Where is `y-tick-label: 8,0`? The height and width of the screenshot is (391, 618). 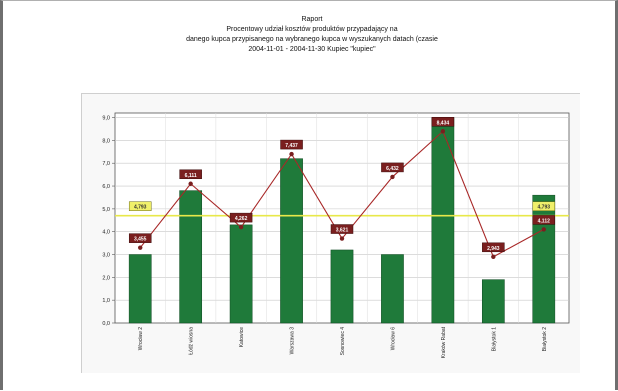 y-tick-label: 8,0 is located at coordinates (106, 141).